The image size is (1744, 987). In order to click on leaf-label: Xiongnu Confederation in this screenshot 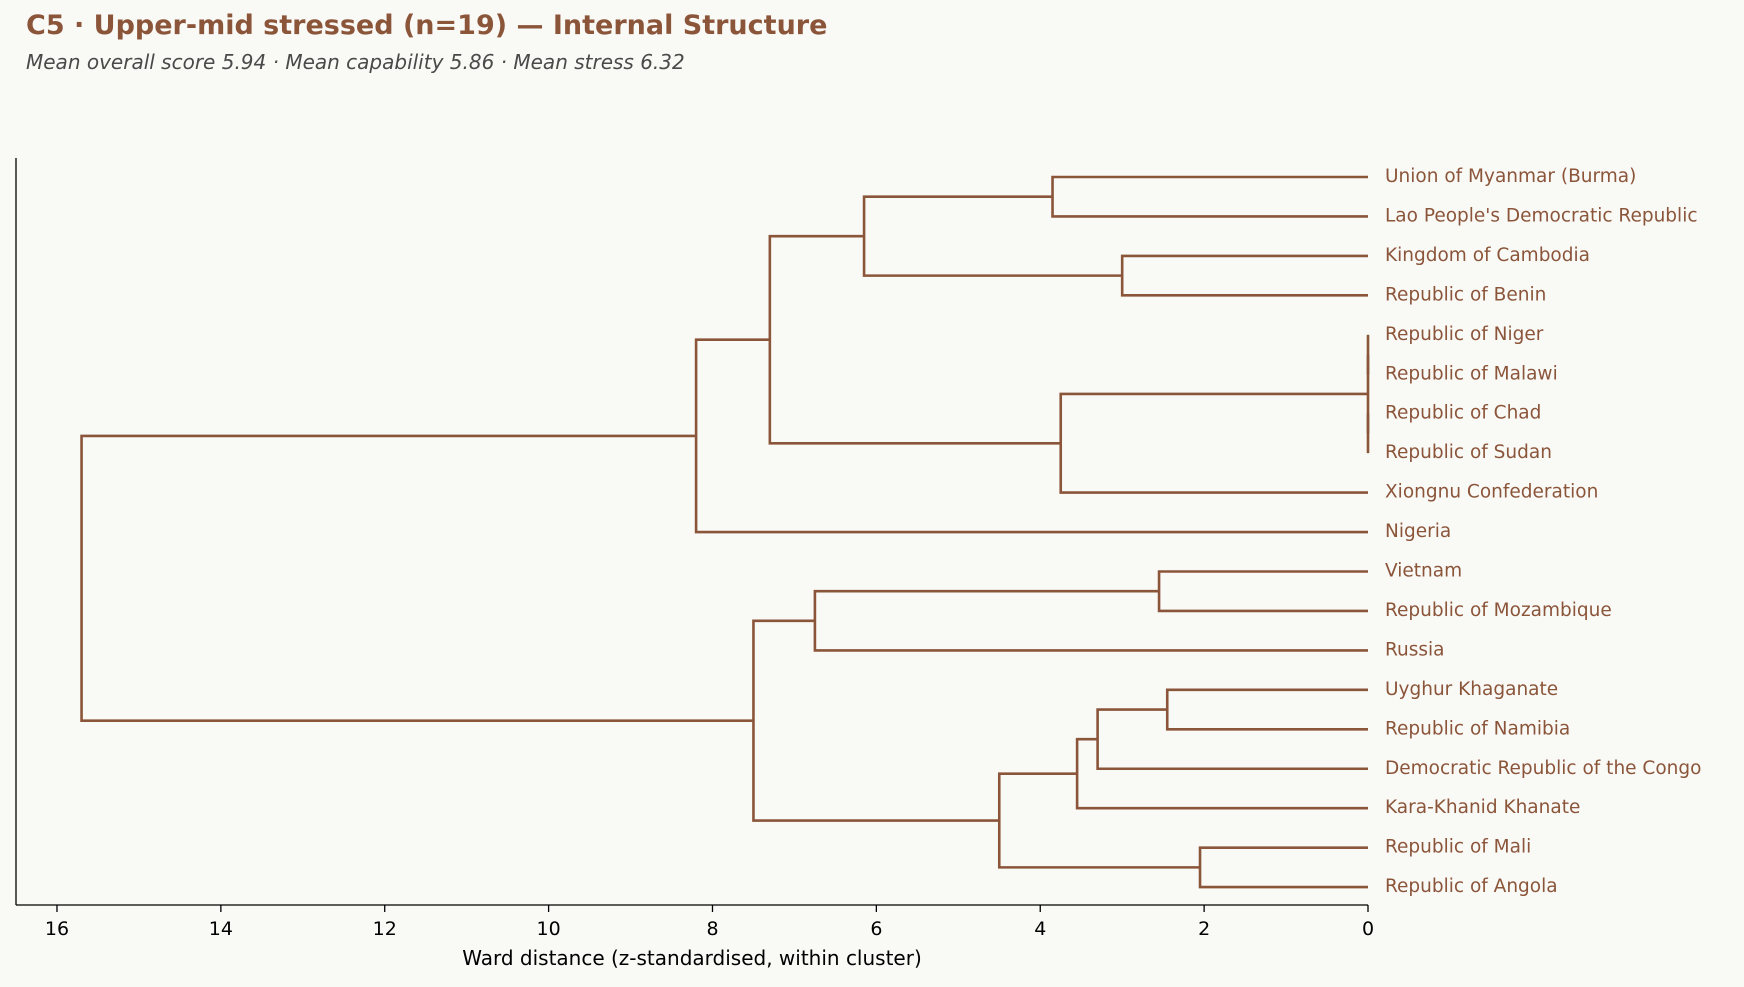, I will do `click(1491, 492)`.